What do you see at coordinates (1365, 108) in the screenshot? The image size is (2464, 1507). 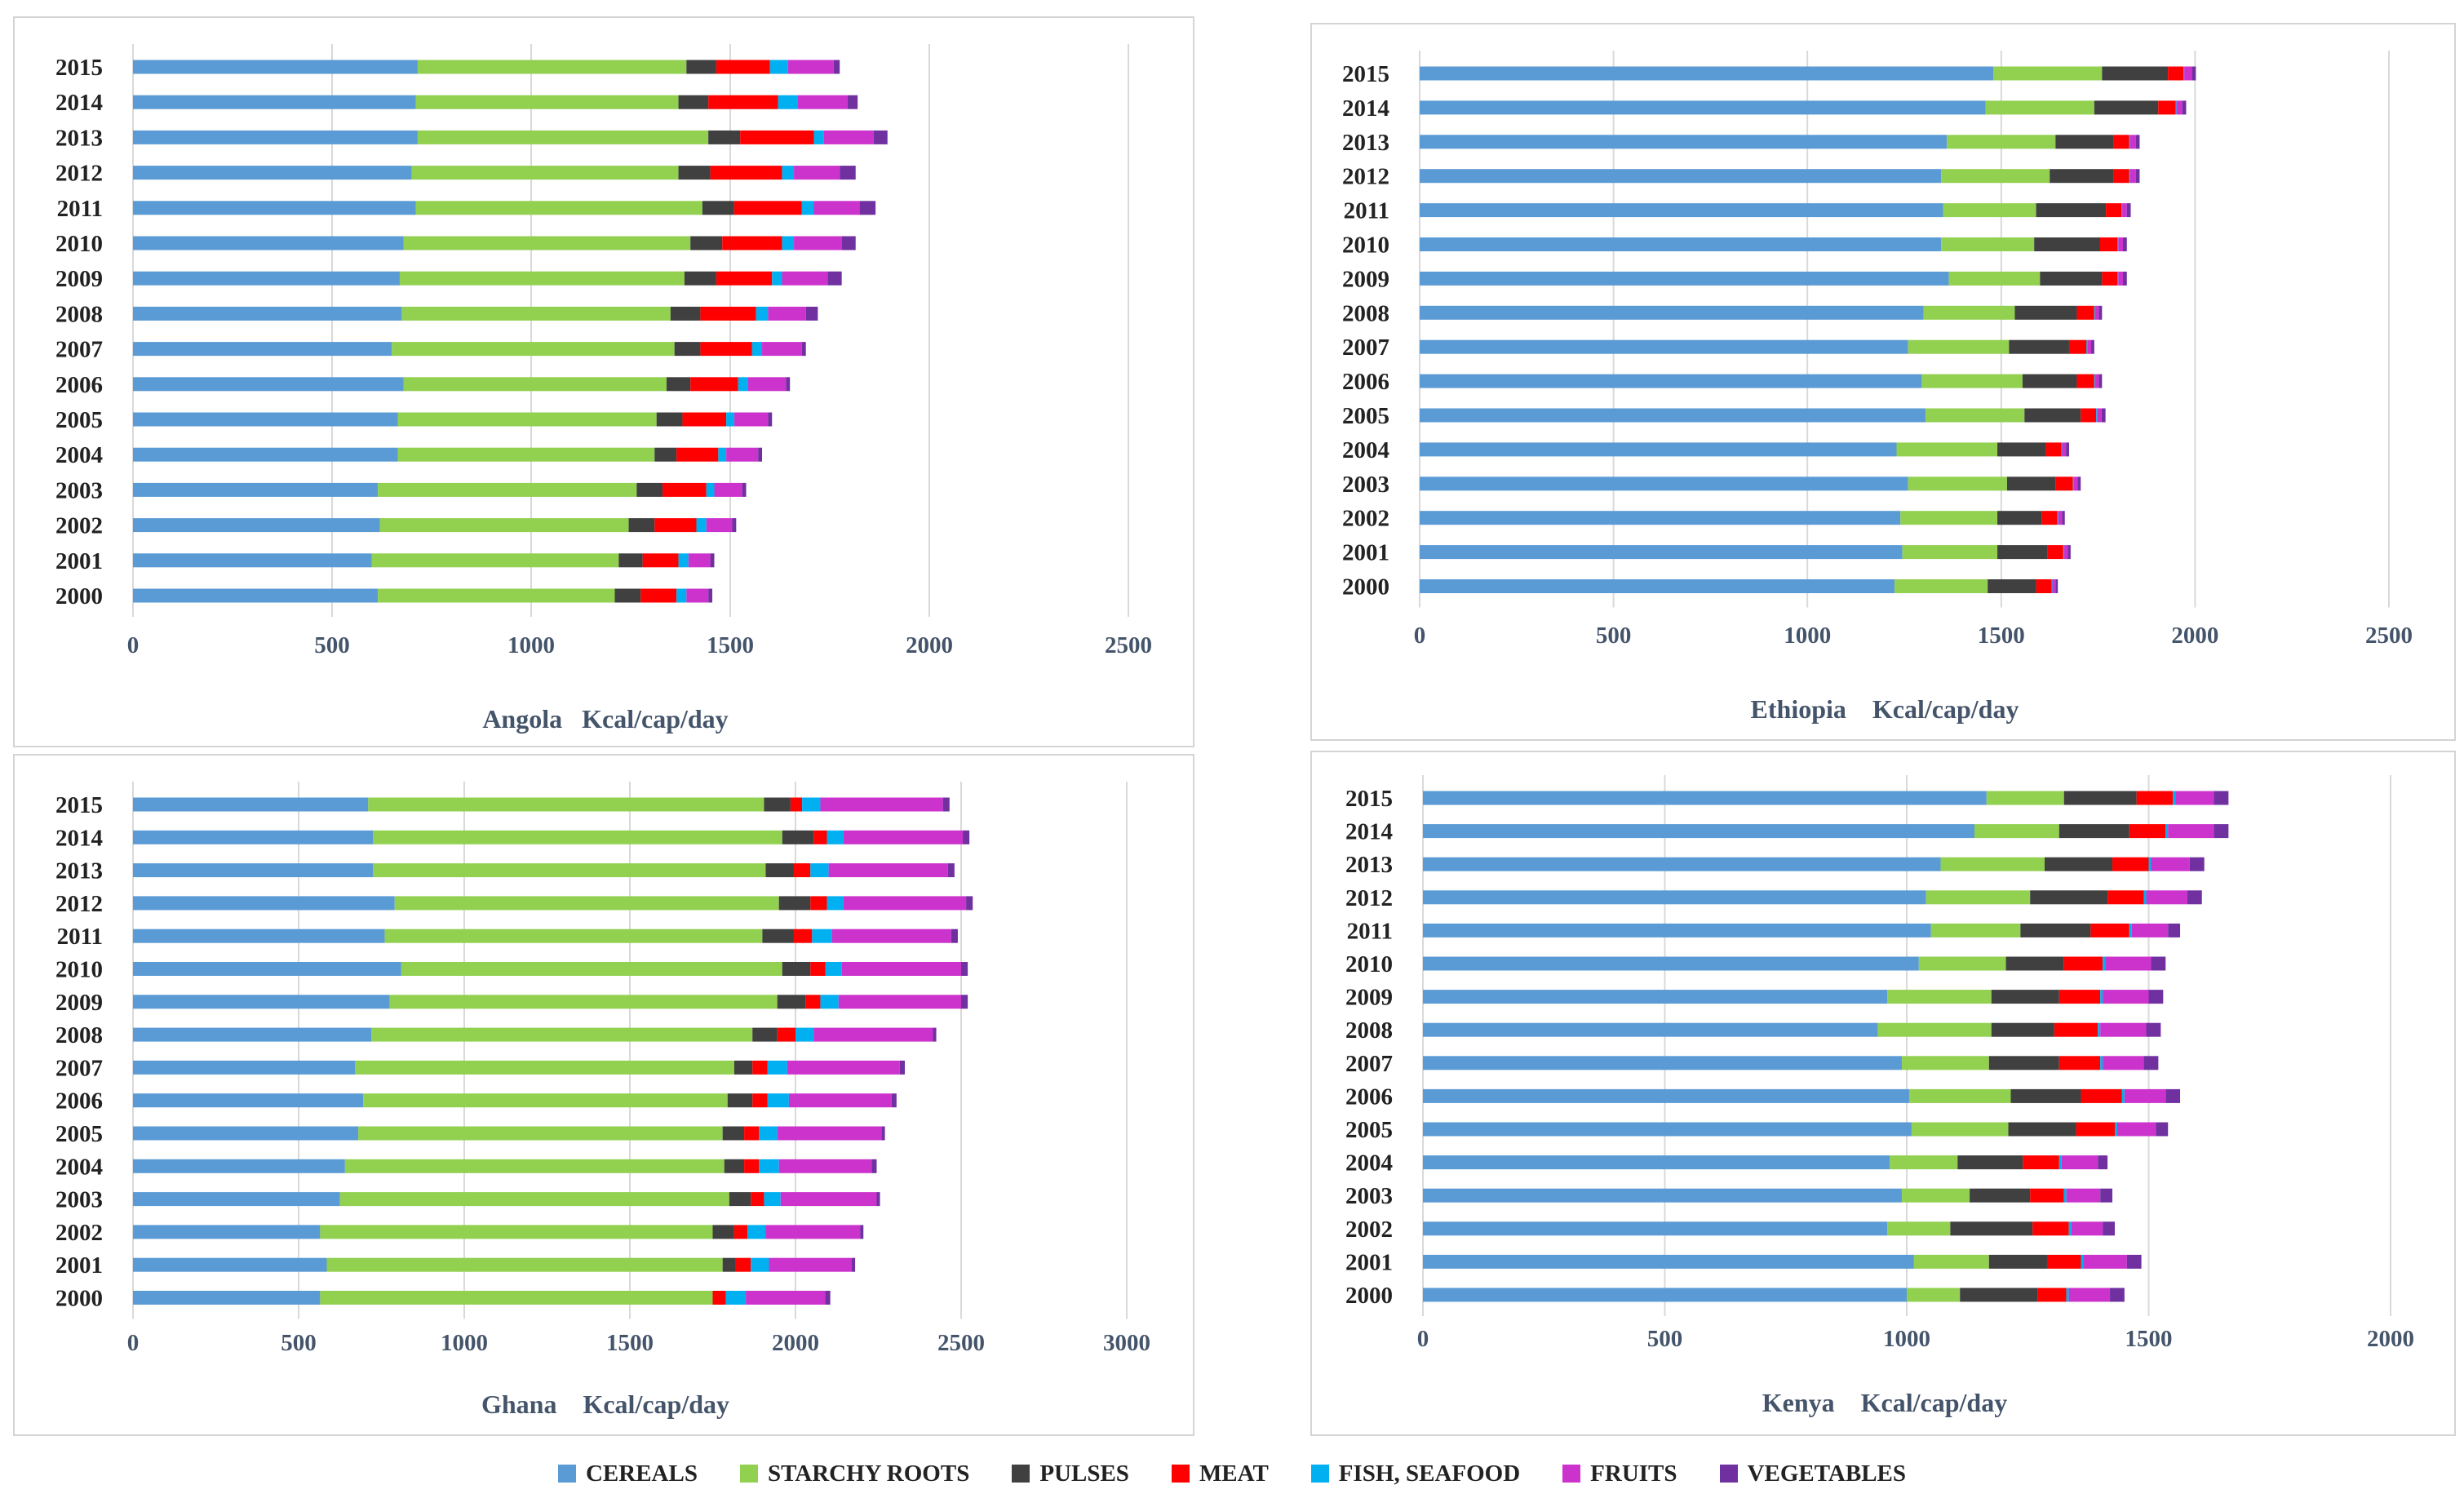 I see `y-tick-label: 2014` at bounding box center [1365, 108].